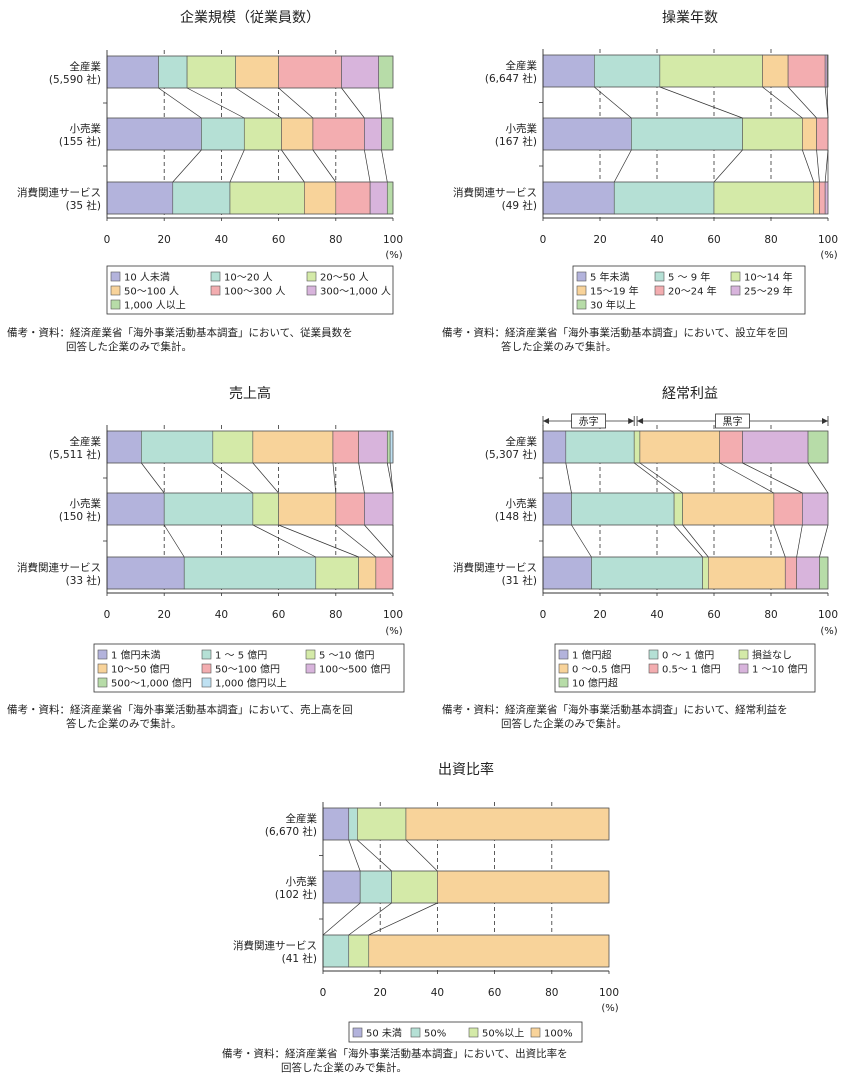 The width and height of the screenshot is (846, 1084). Describe the element at coordinates (511, 454) in the screenshot. I see `category-count: (5,307 社)` at that location.